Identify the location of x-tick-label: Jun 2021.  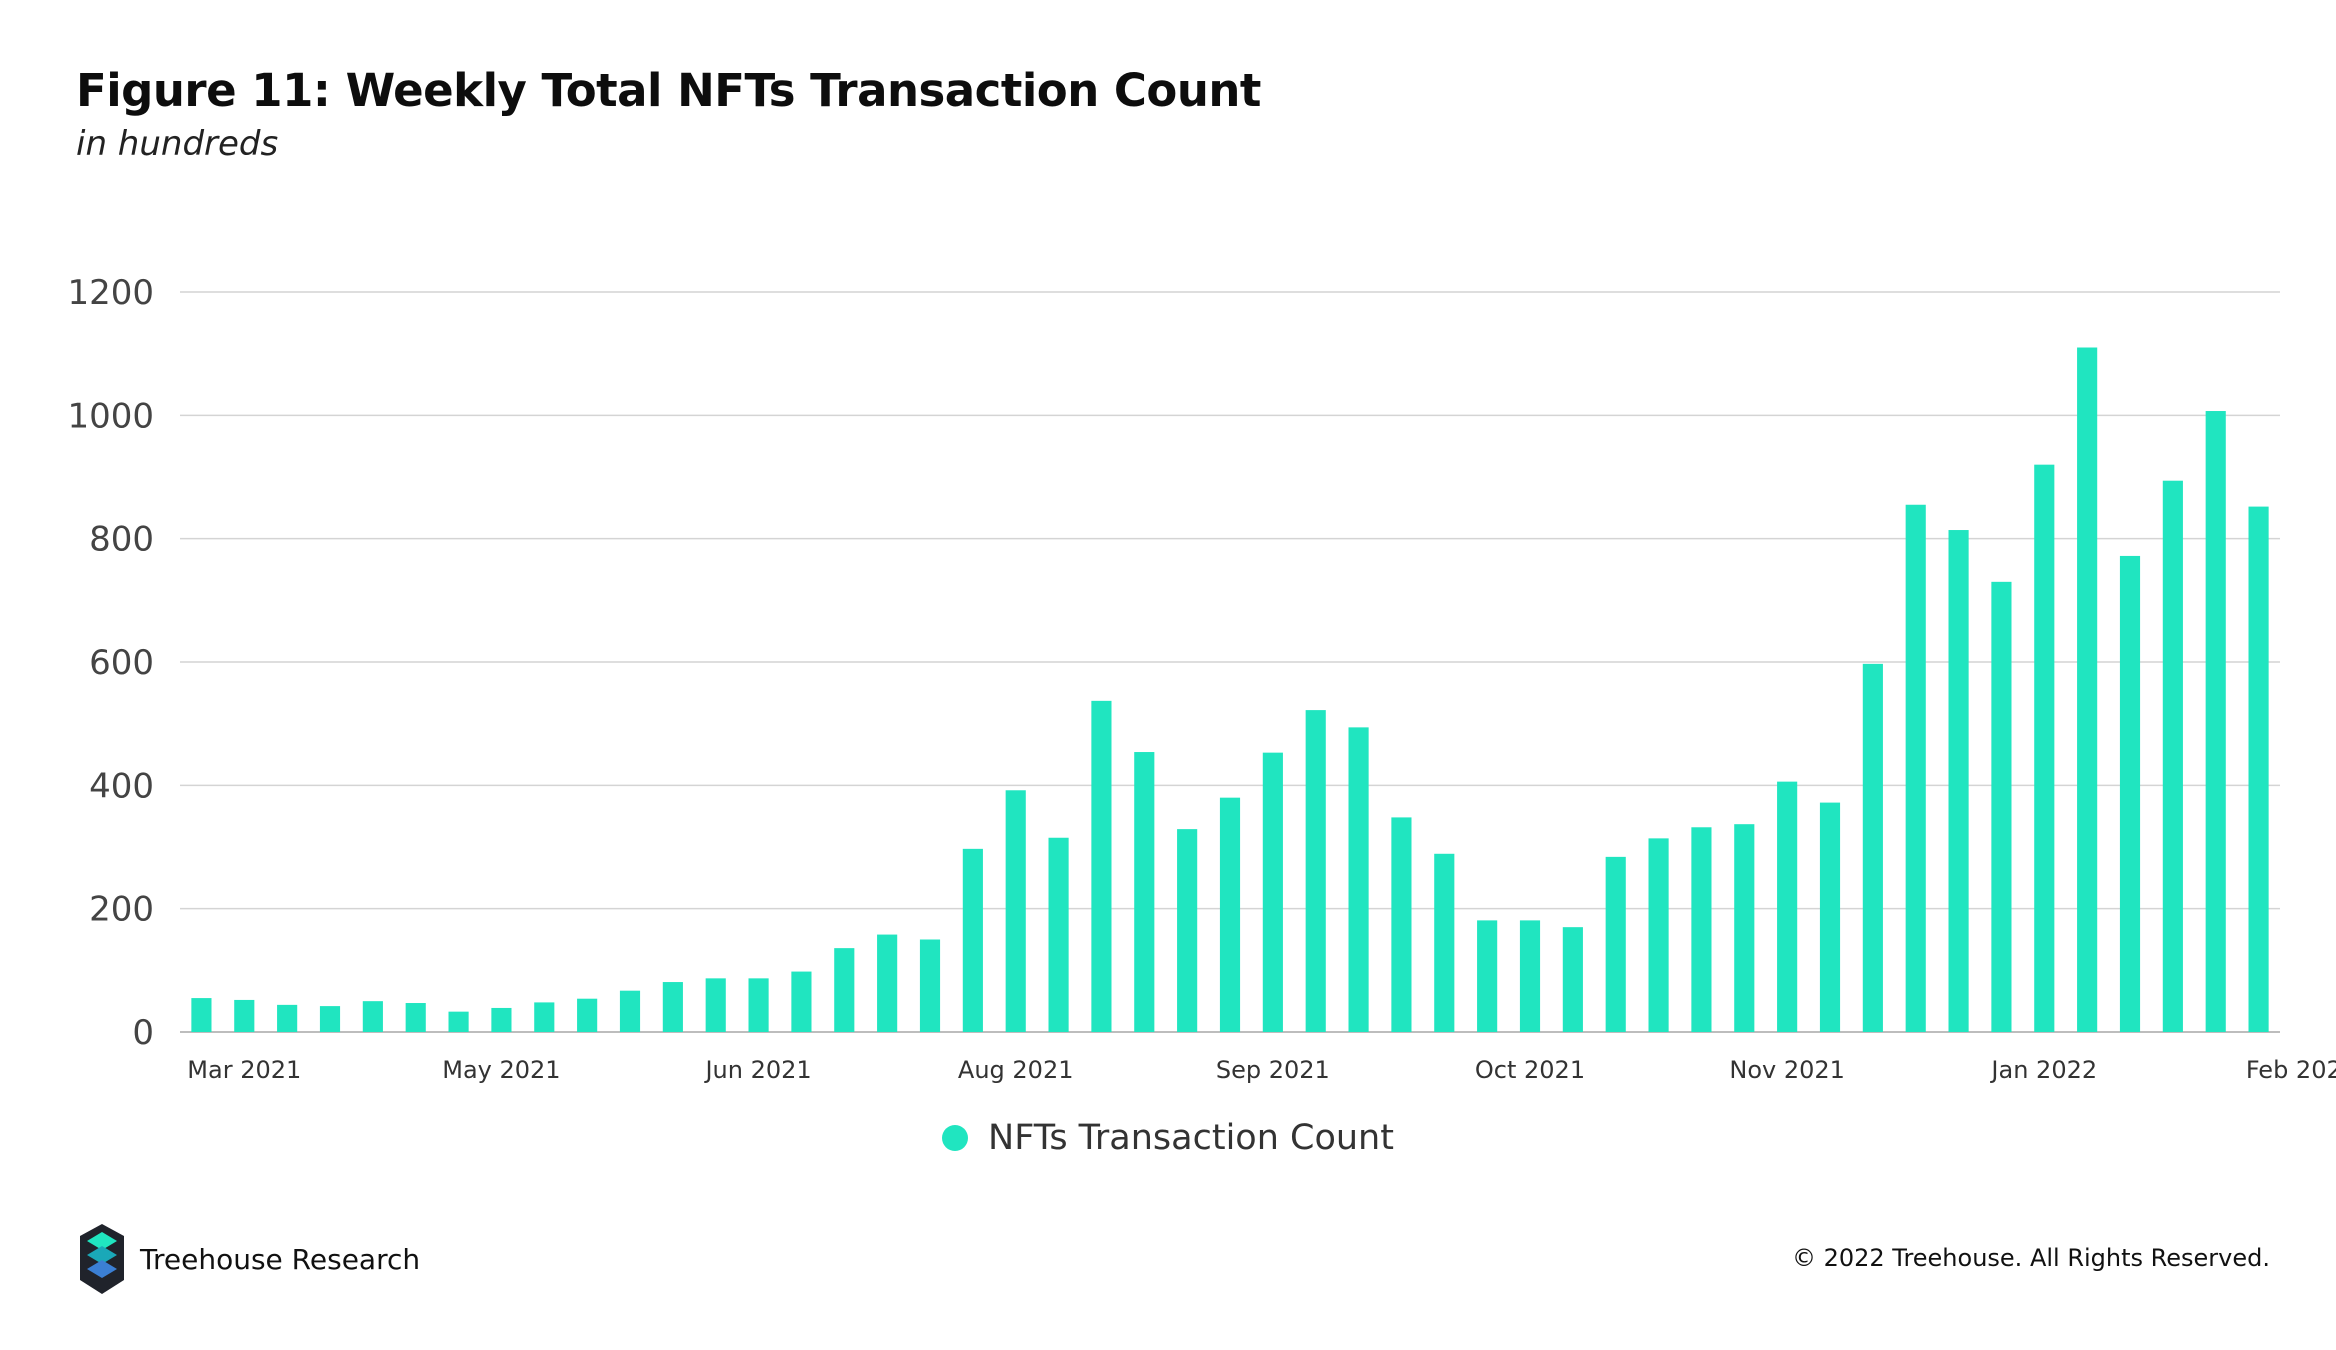
(757, 1070).